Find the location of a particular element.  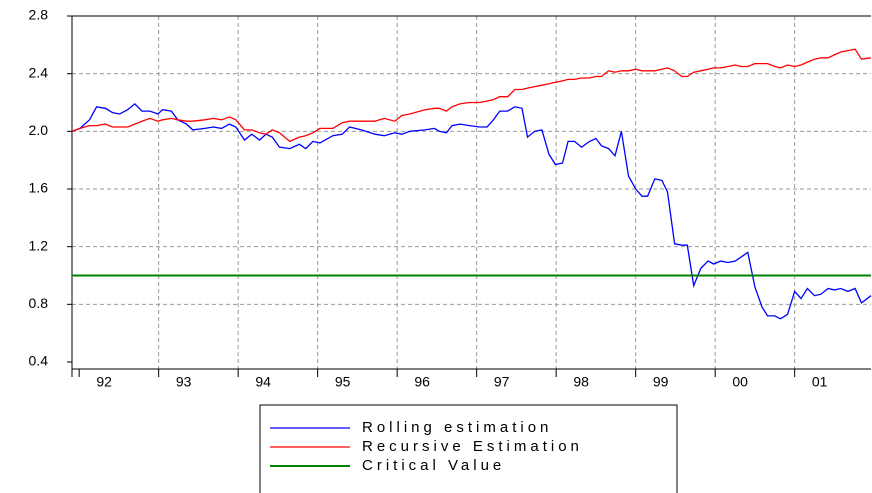

y-tick-label: 1.2 is located at coordinates (39, 245).